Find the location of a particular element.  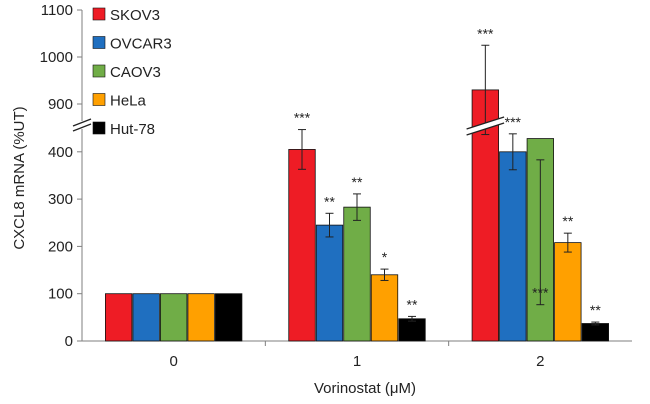

x-tick-label: 2 is located at coordinates (540, 361).